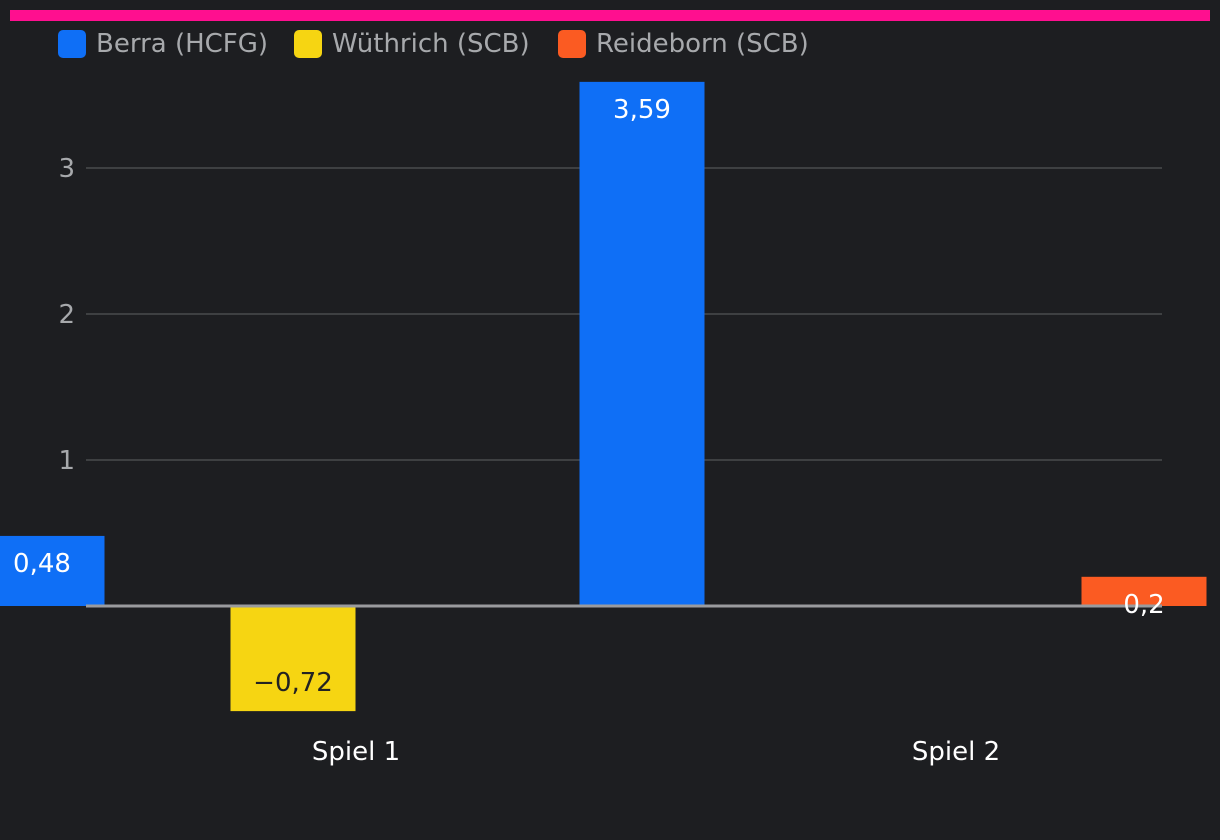 The image size is (1220, 840). Describe the element at coordinates (66, 461) in the screenshot. I see `y-tick-label-1: 1` at that location.